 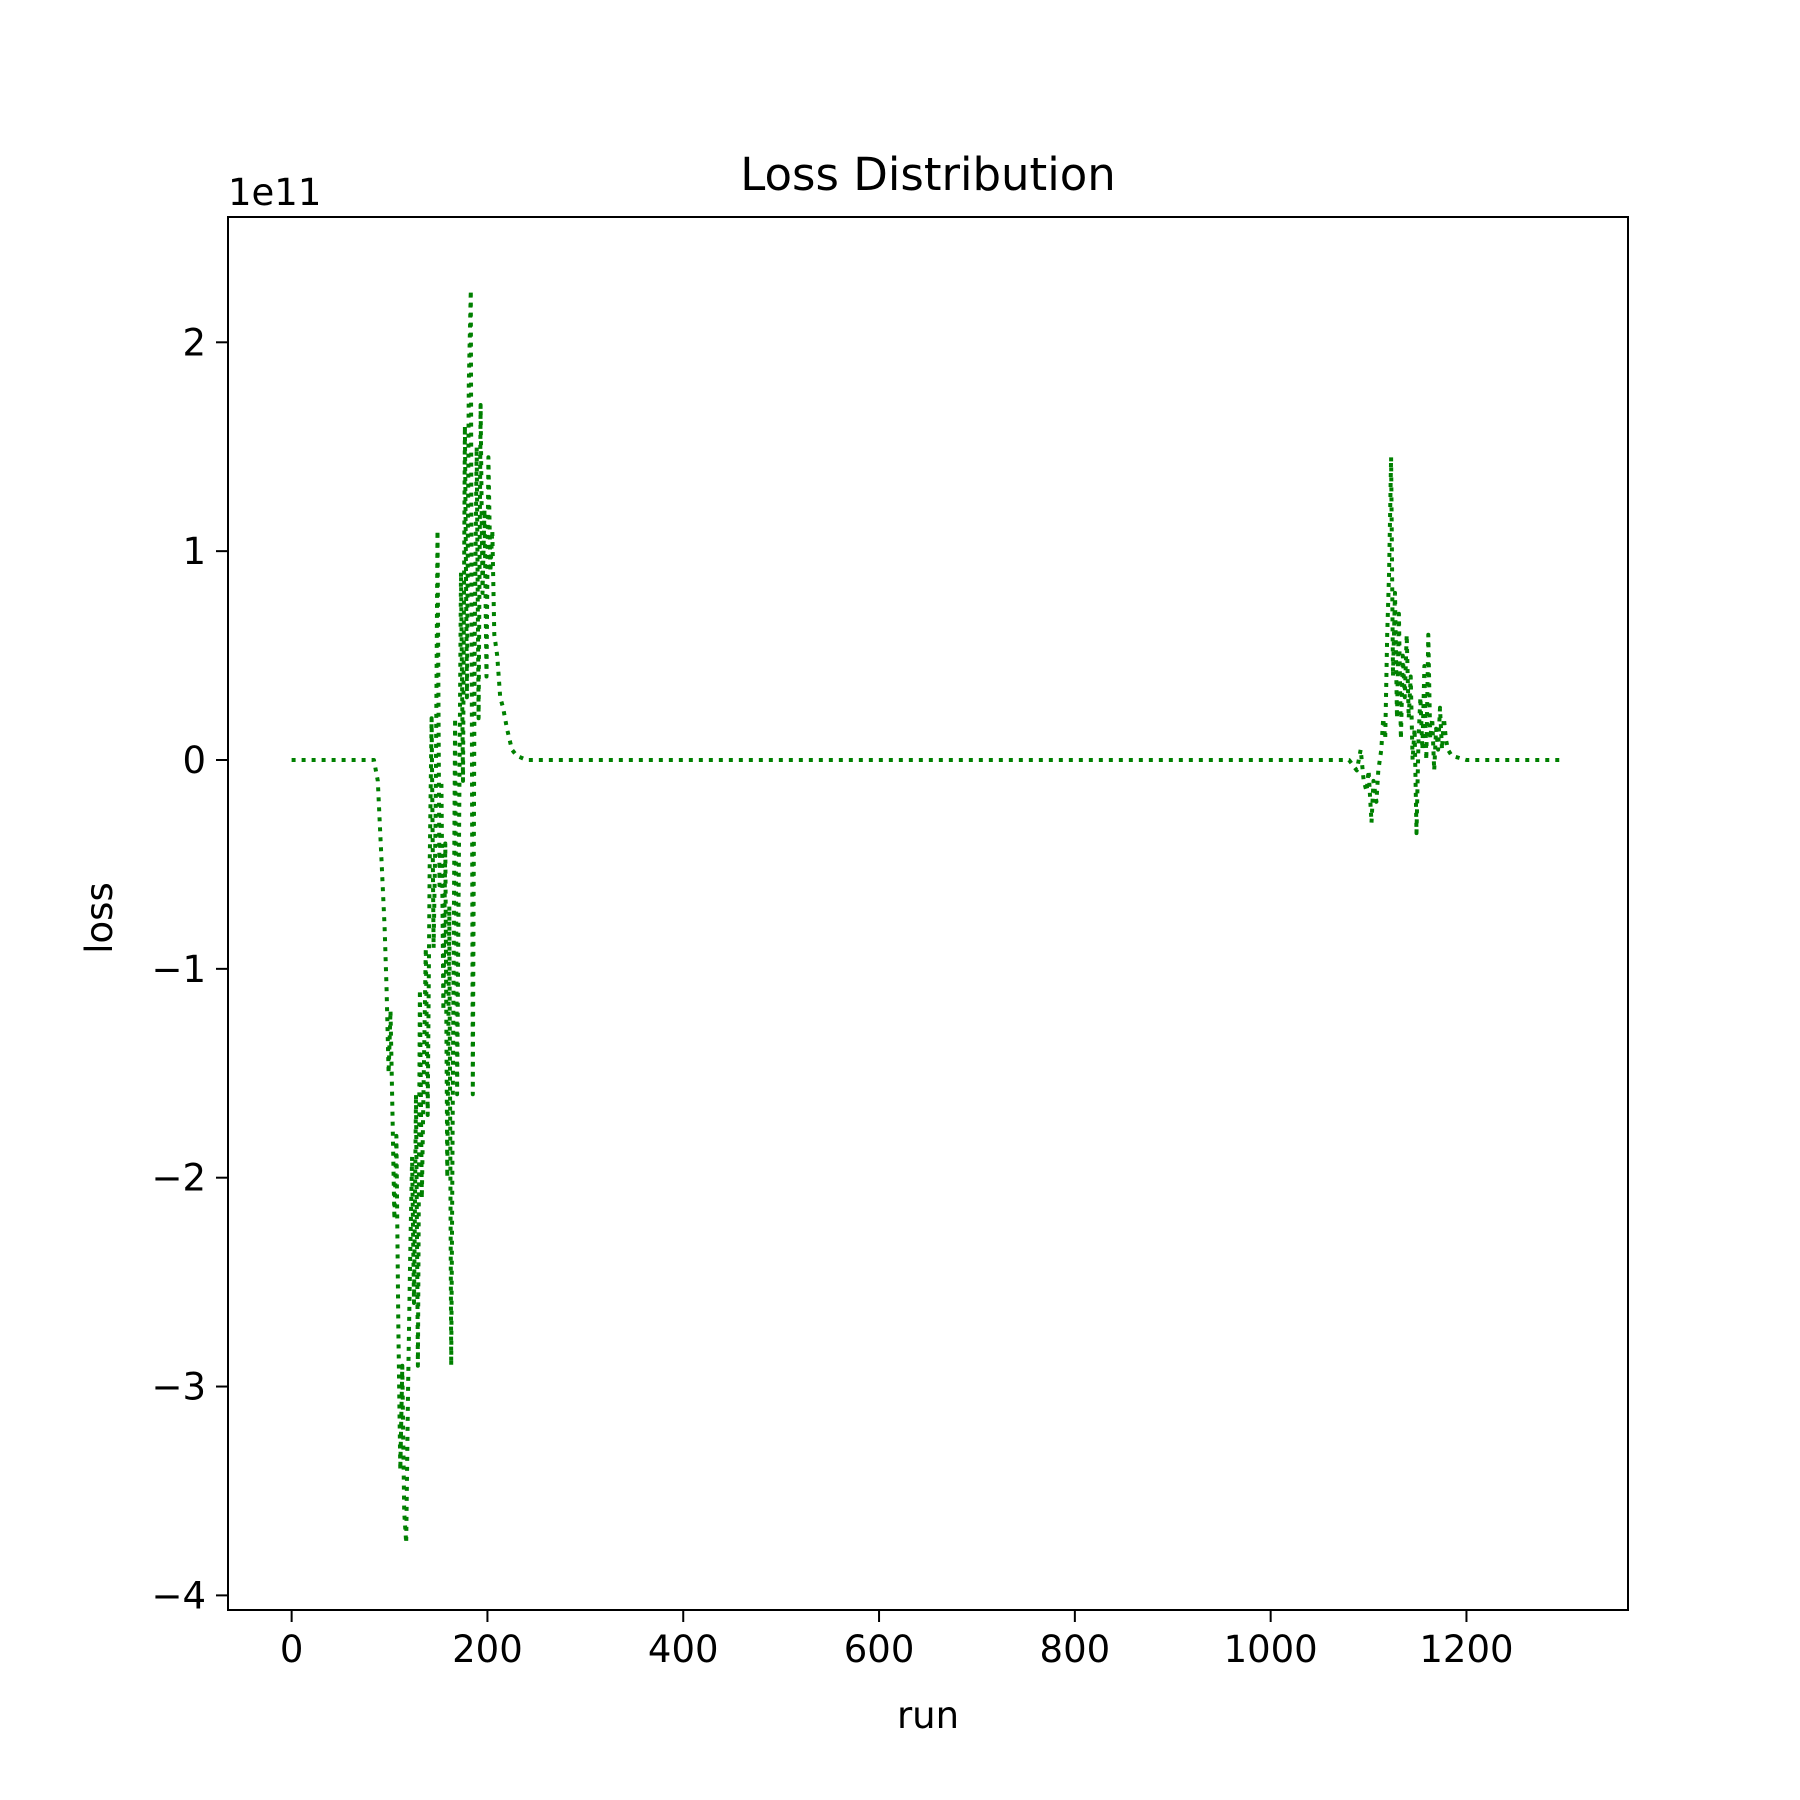 I want to click on chart-title: Loss Distribution, so click(x=928, y=174).